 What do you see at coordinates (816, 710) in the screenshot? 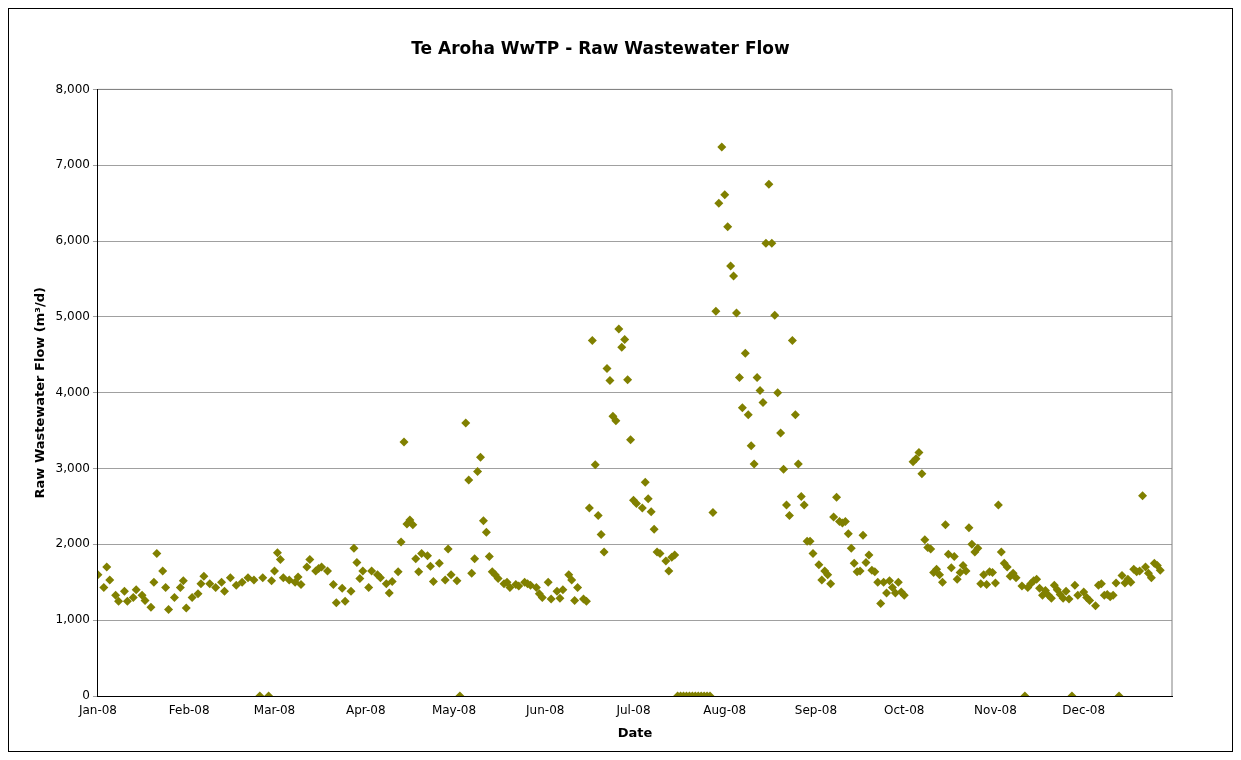
I see `x-tick-label: Sep-08` at bounding box center [816, 710].